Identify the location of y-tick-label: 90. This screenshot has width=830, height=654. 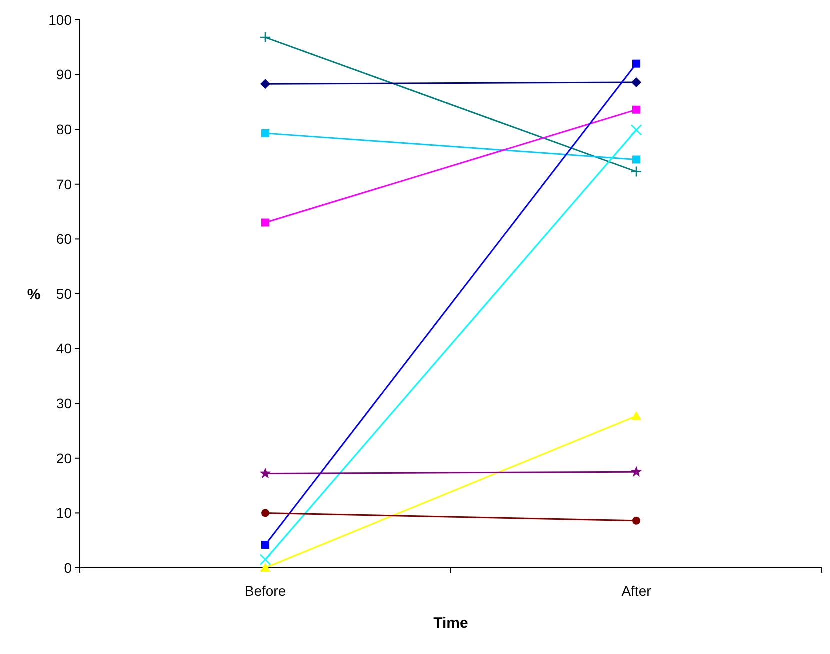
(64, 74).